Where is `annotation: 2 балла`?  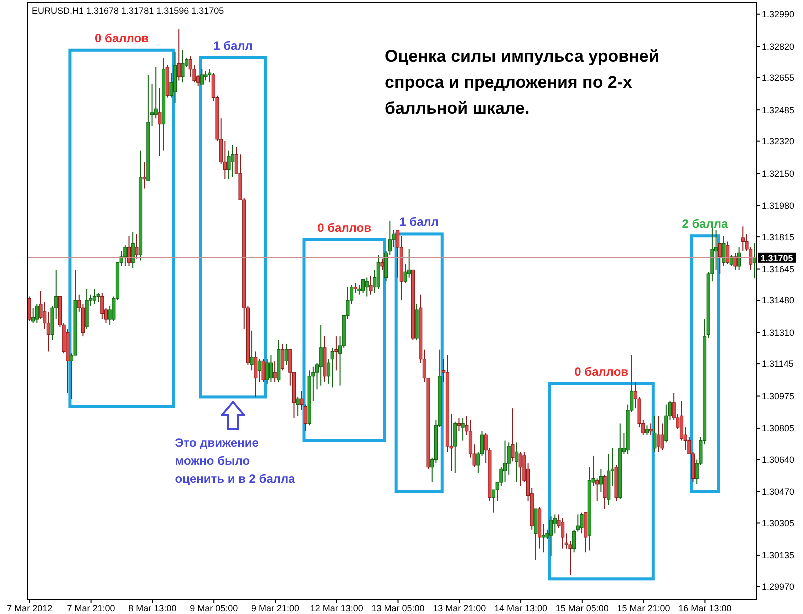
annotation: 2 балла is located at coordinates (705, 224).